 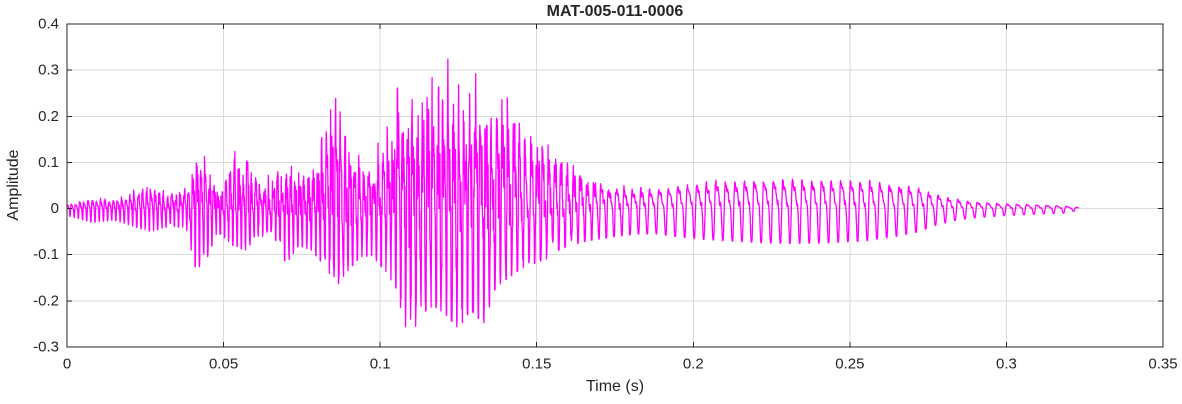 What do you see at coordinates (55, 208) in the screenshot?
I see `y-tick-label: 0` at bounding box center [55, 208].